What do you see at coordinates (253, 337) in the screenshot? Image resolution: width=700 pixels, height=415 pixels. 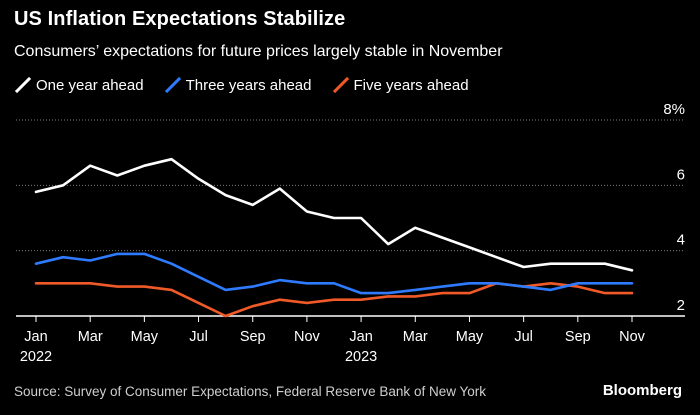 I see `x-tick-label-4: Sep` at bounding box center [253, 337].